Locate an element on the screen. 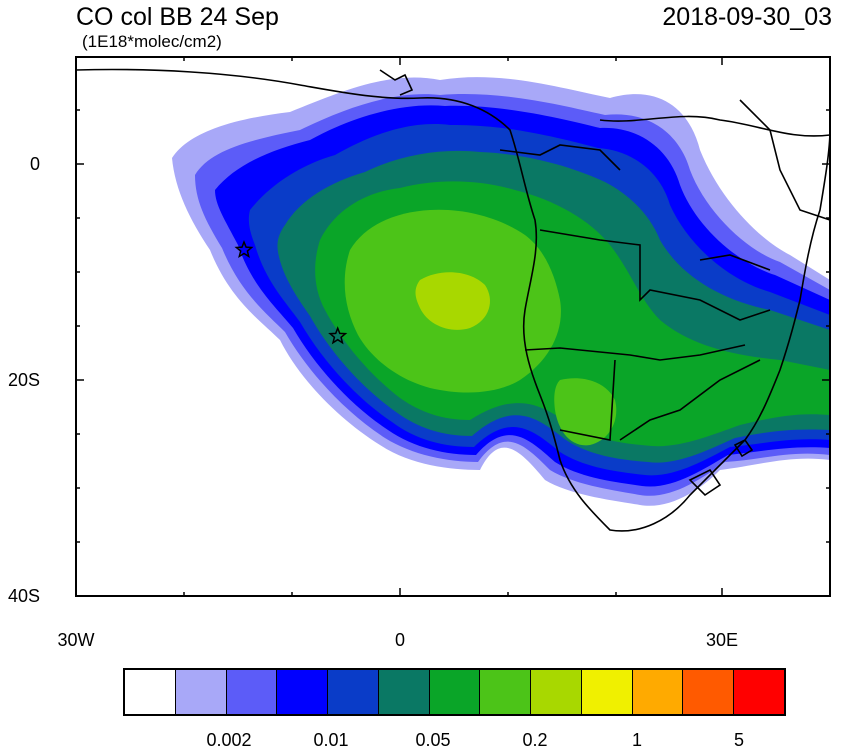  colorbar-label: 1 is located at coordinates (636, 740).